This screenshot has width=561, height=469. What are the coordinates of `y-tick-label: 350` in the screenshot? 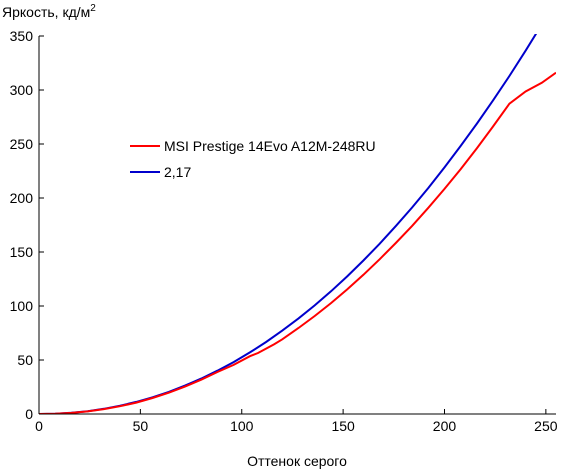 It's located at (22, 36).